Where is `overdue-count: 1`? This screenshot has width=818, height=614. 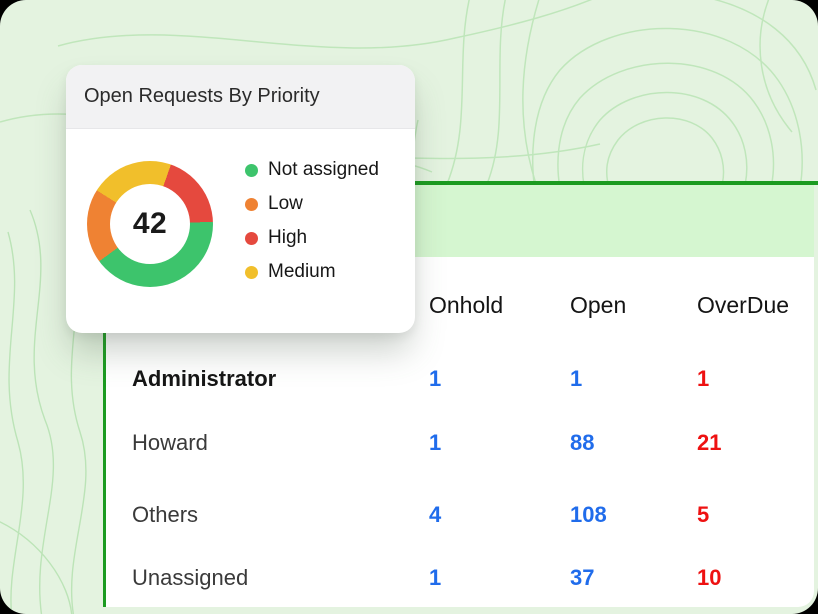 overdue-count: 1 is located at coordinates (703, 378).